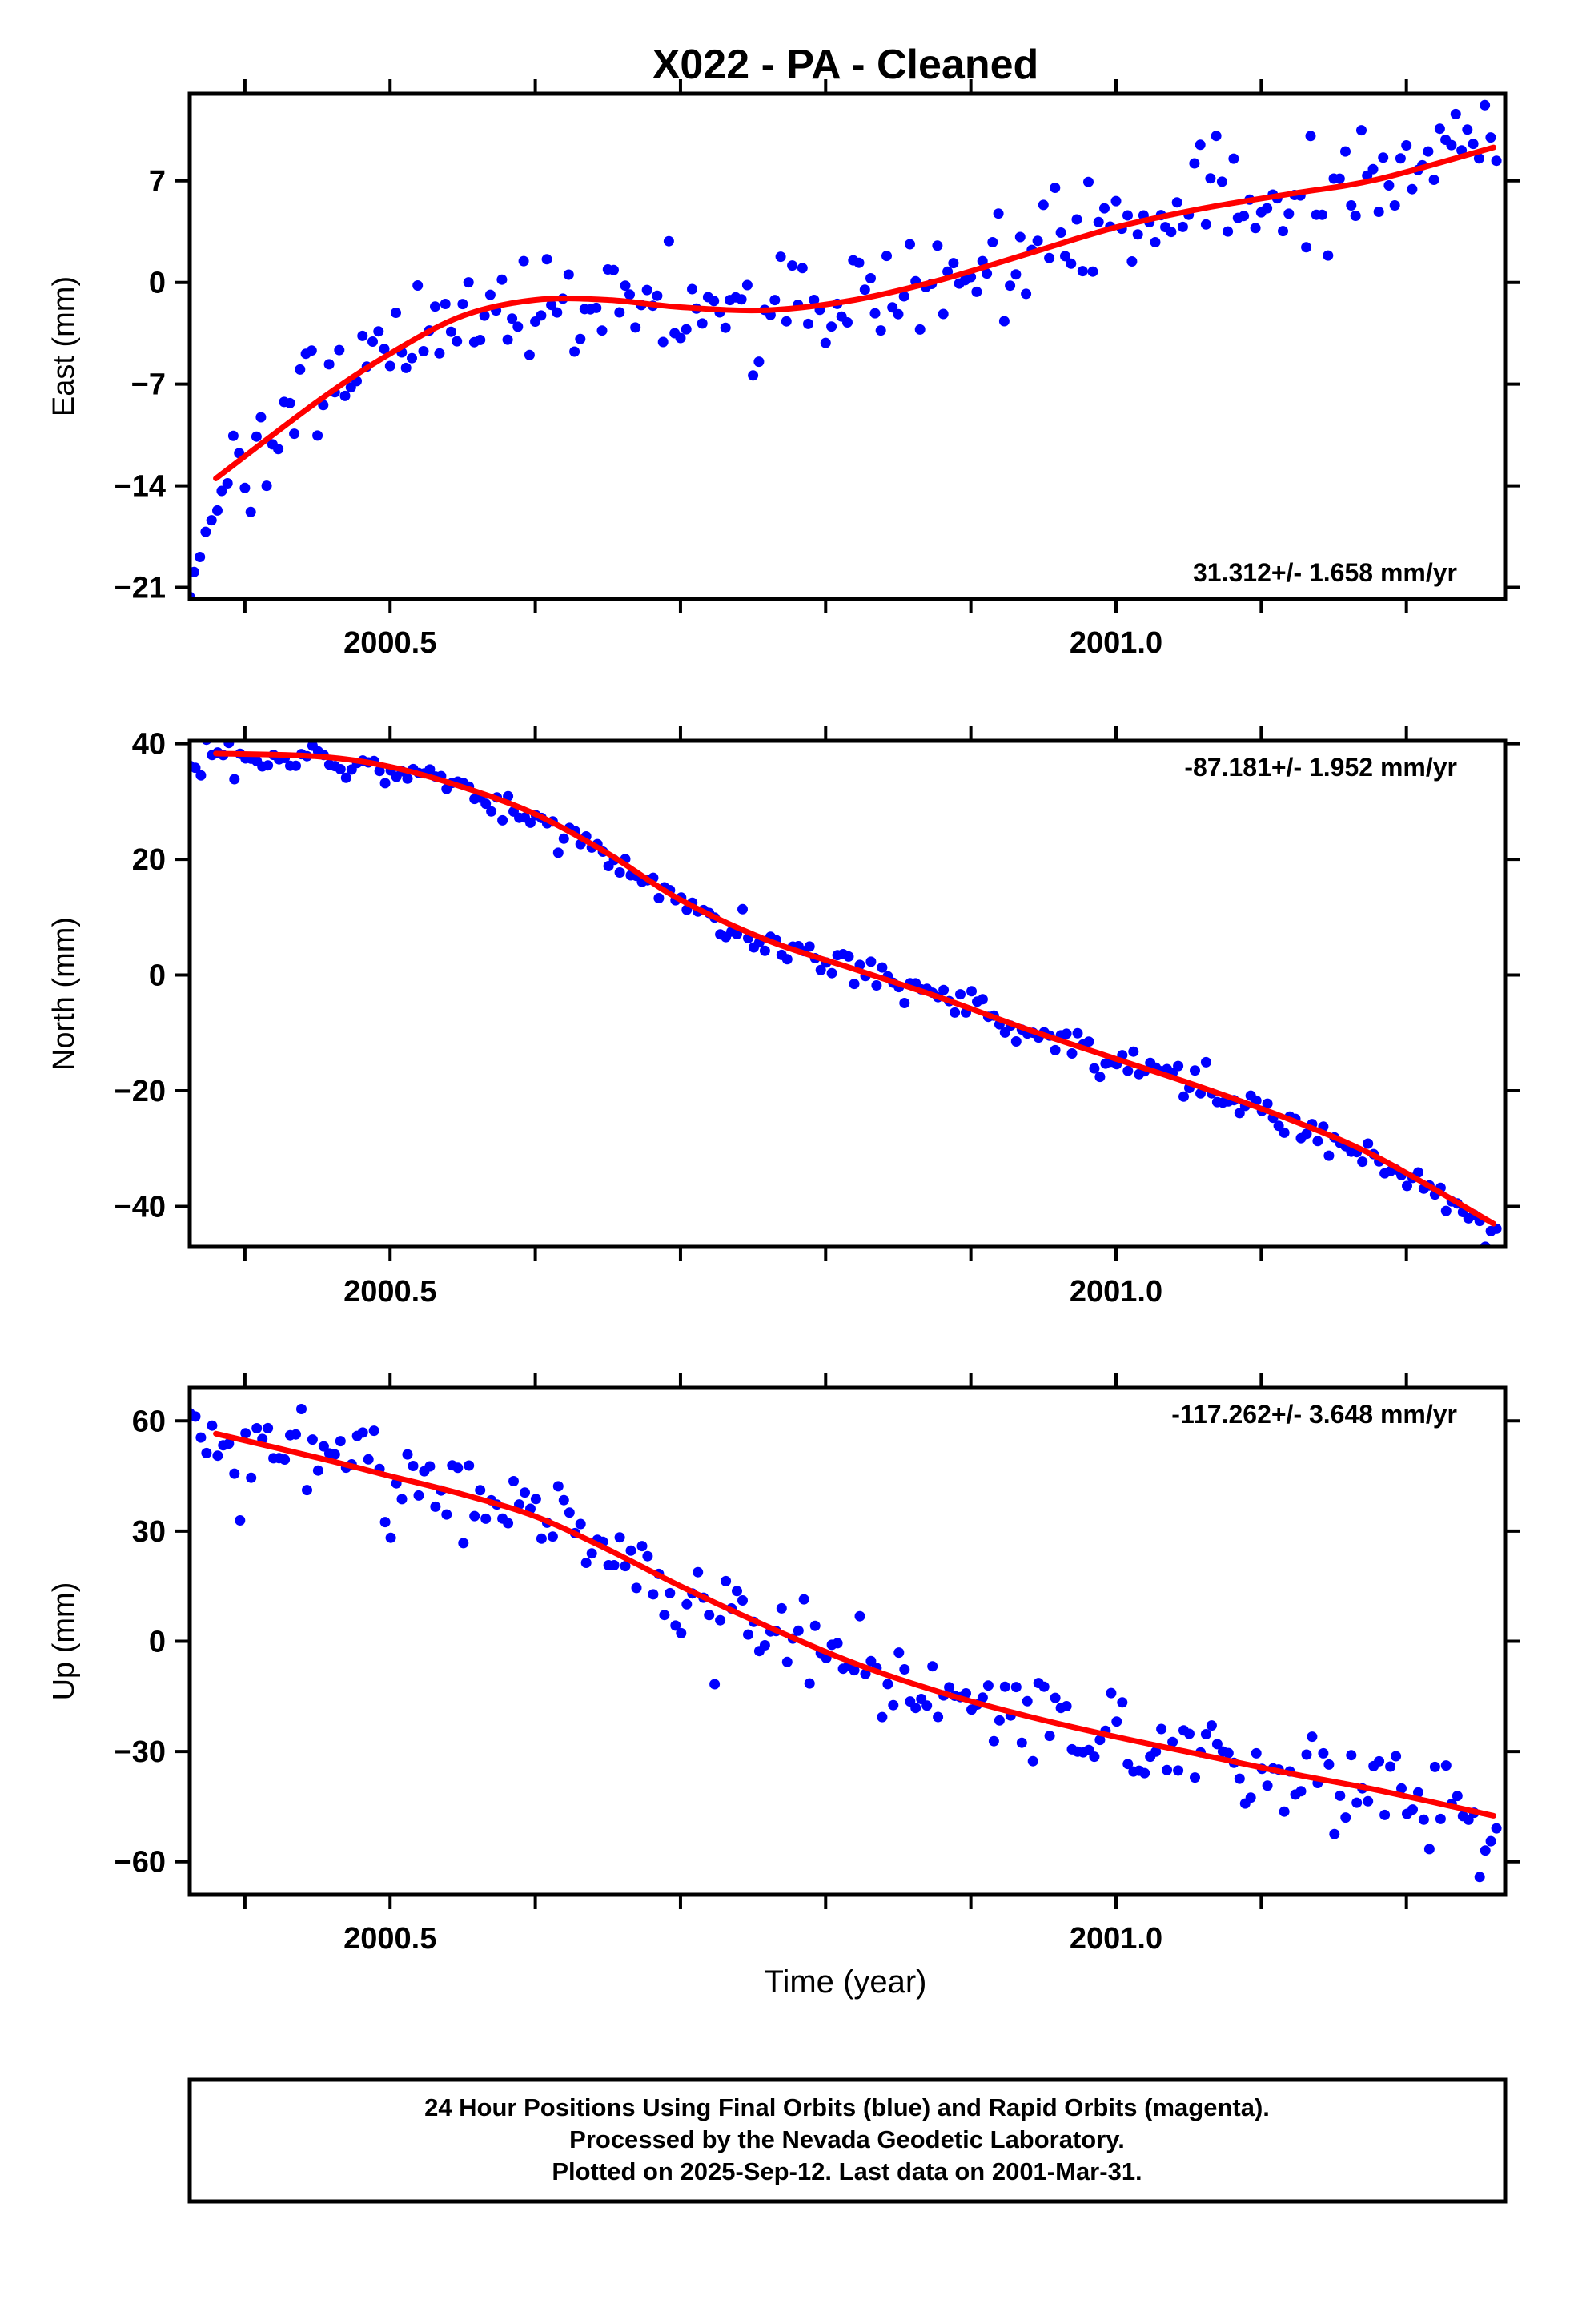 The height and width of the screenshot is (2324, 1582). I want to click on footer-frame, so click(847, 2140).